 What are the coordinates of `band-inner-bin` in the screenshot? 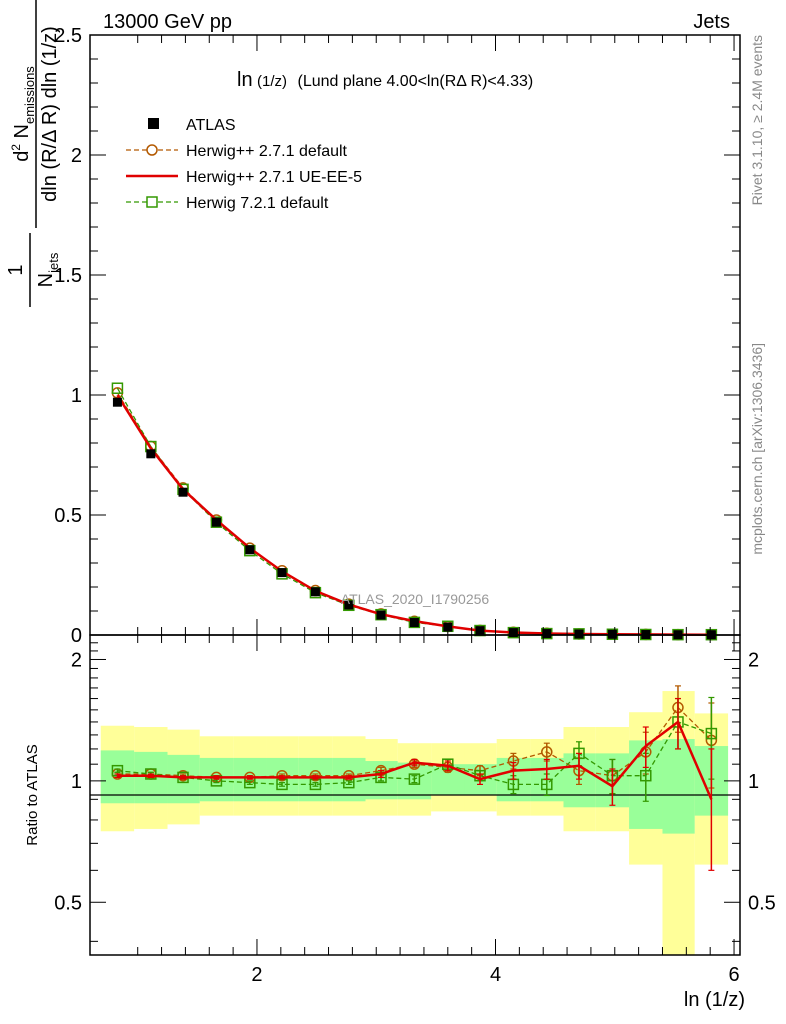 It's located at (678, 786).